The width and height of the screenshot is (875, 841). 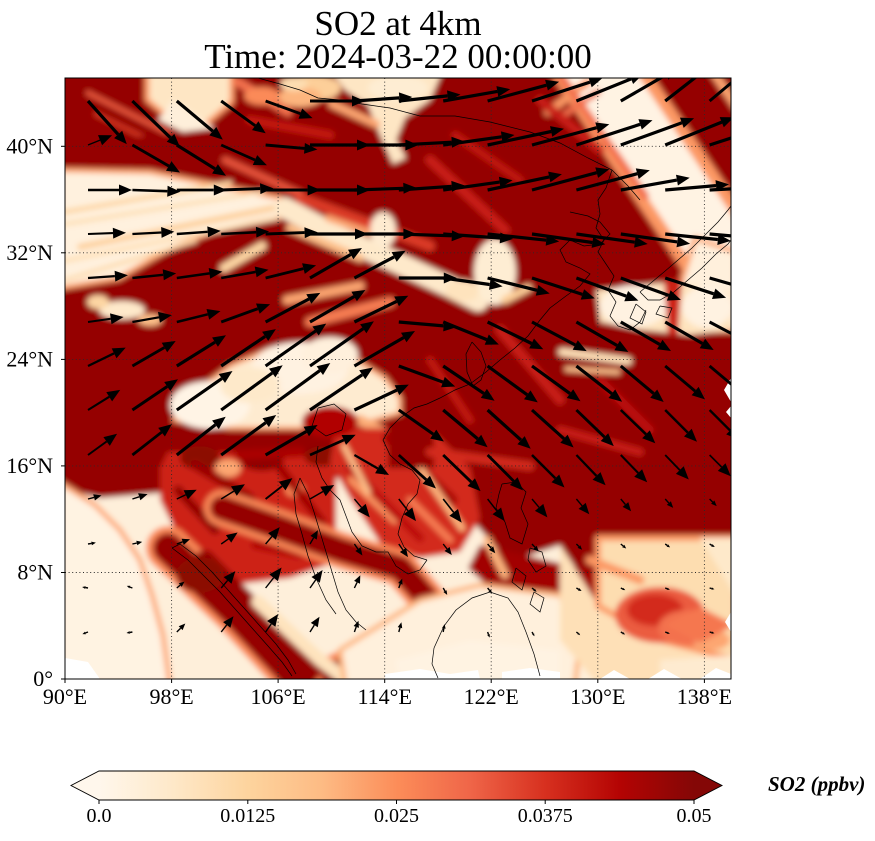 What do you see at coordinates (29, 358) in the screenshot?
I see `svg-text: 24°N` at bounding box center [29, 358].